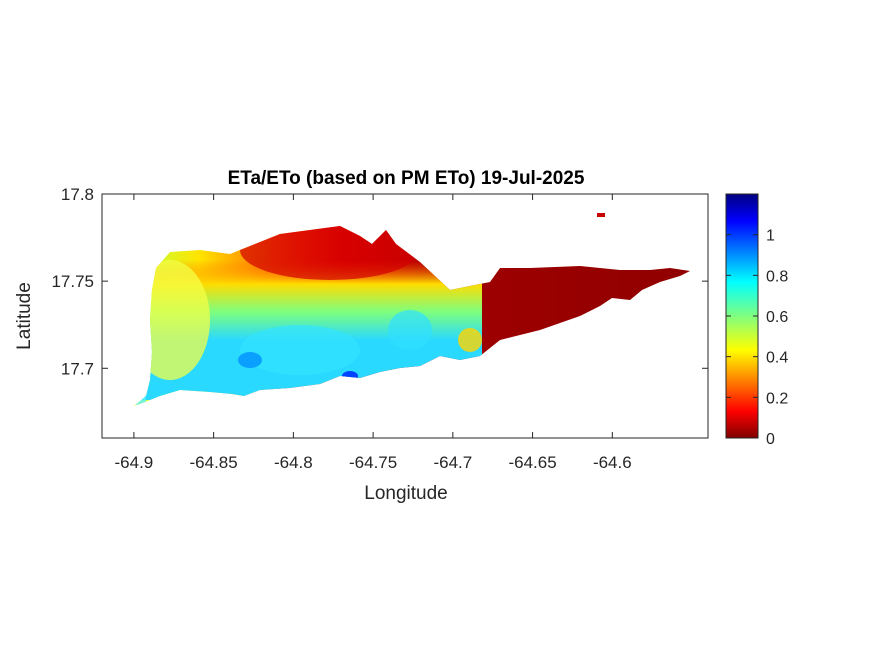 This screenshot has height=656, width=875. Describe the element at coordinates (410, 330) in the screenshot. I see `raster-east-cyan` at that location.